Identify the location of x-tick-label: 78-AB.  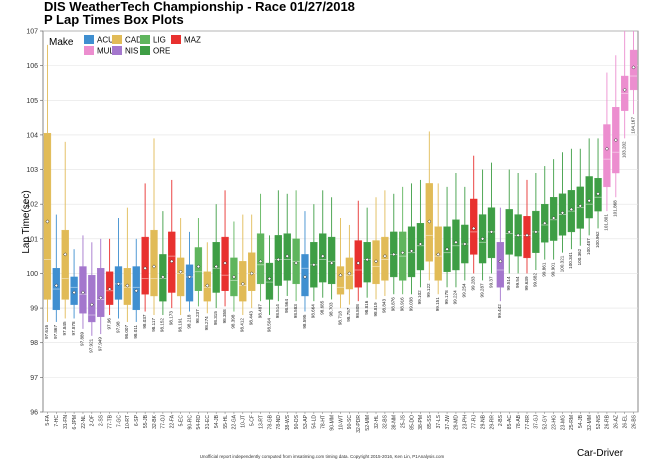
(519, 421).